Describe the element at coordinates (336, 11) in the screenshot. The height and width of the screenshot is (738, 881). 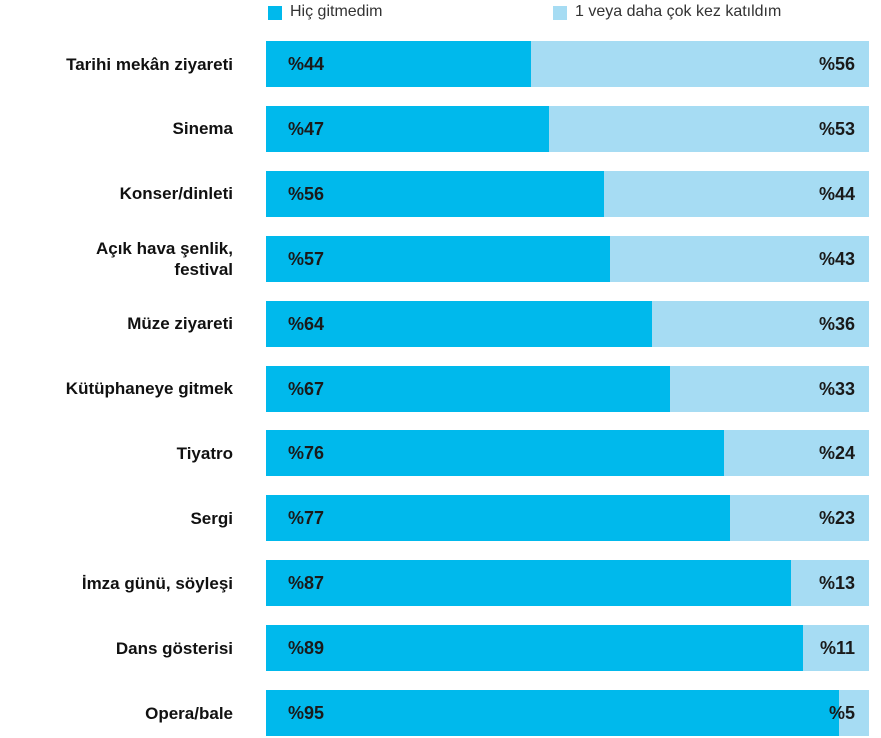
I see `legend-label: Hiç gitmedim` at that location.